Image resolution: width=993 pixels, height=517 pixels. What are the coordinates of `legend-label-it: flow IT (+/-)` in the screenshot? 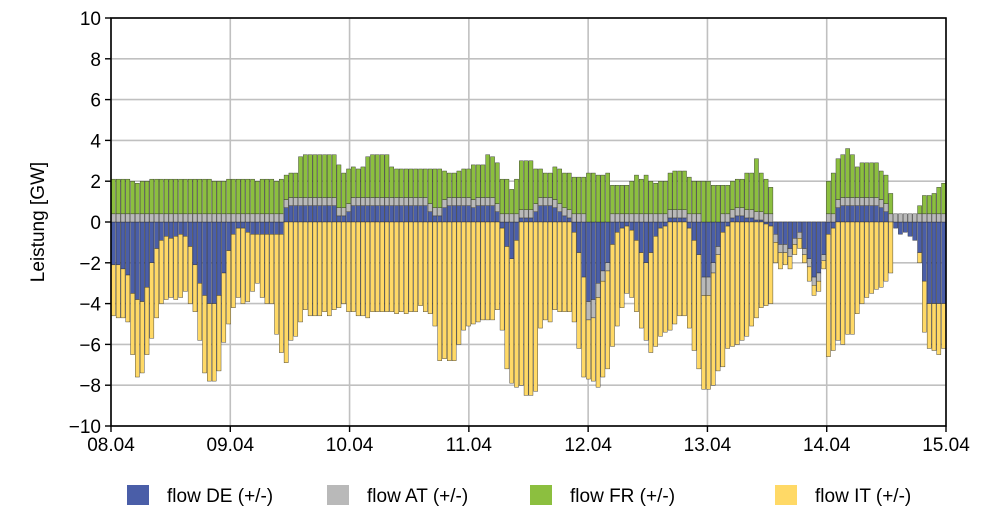 It's located at (863, 496).